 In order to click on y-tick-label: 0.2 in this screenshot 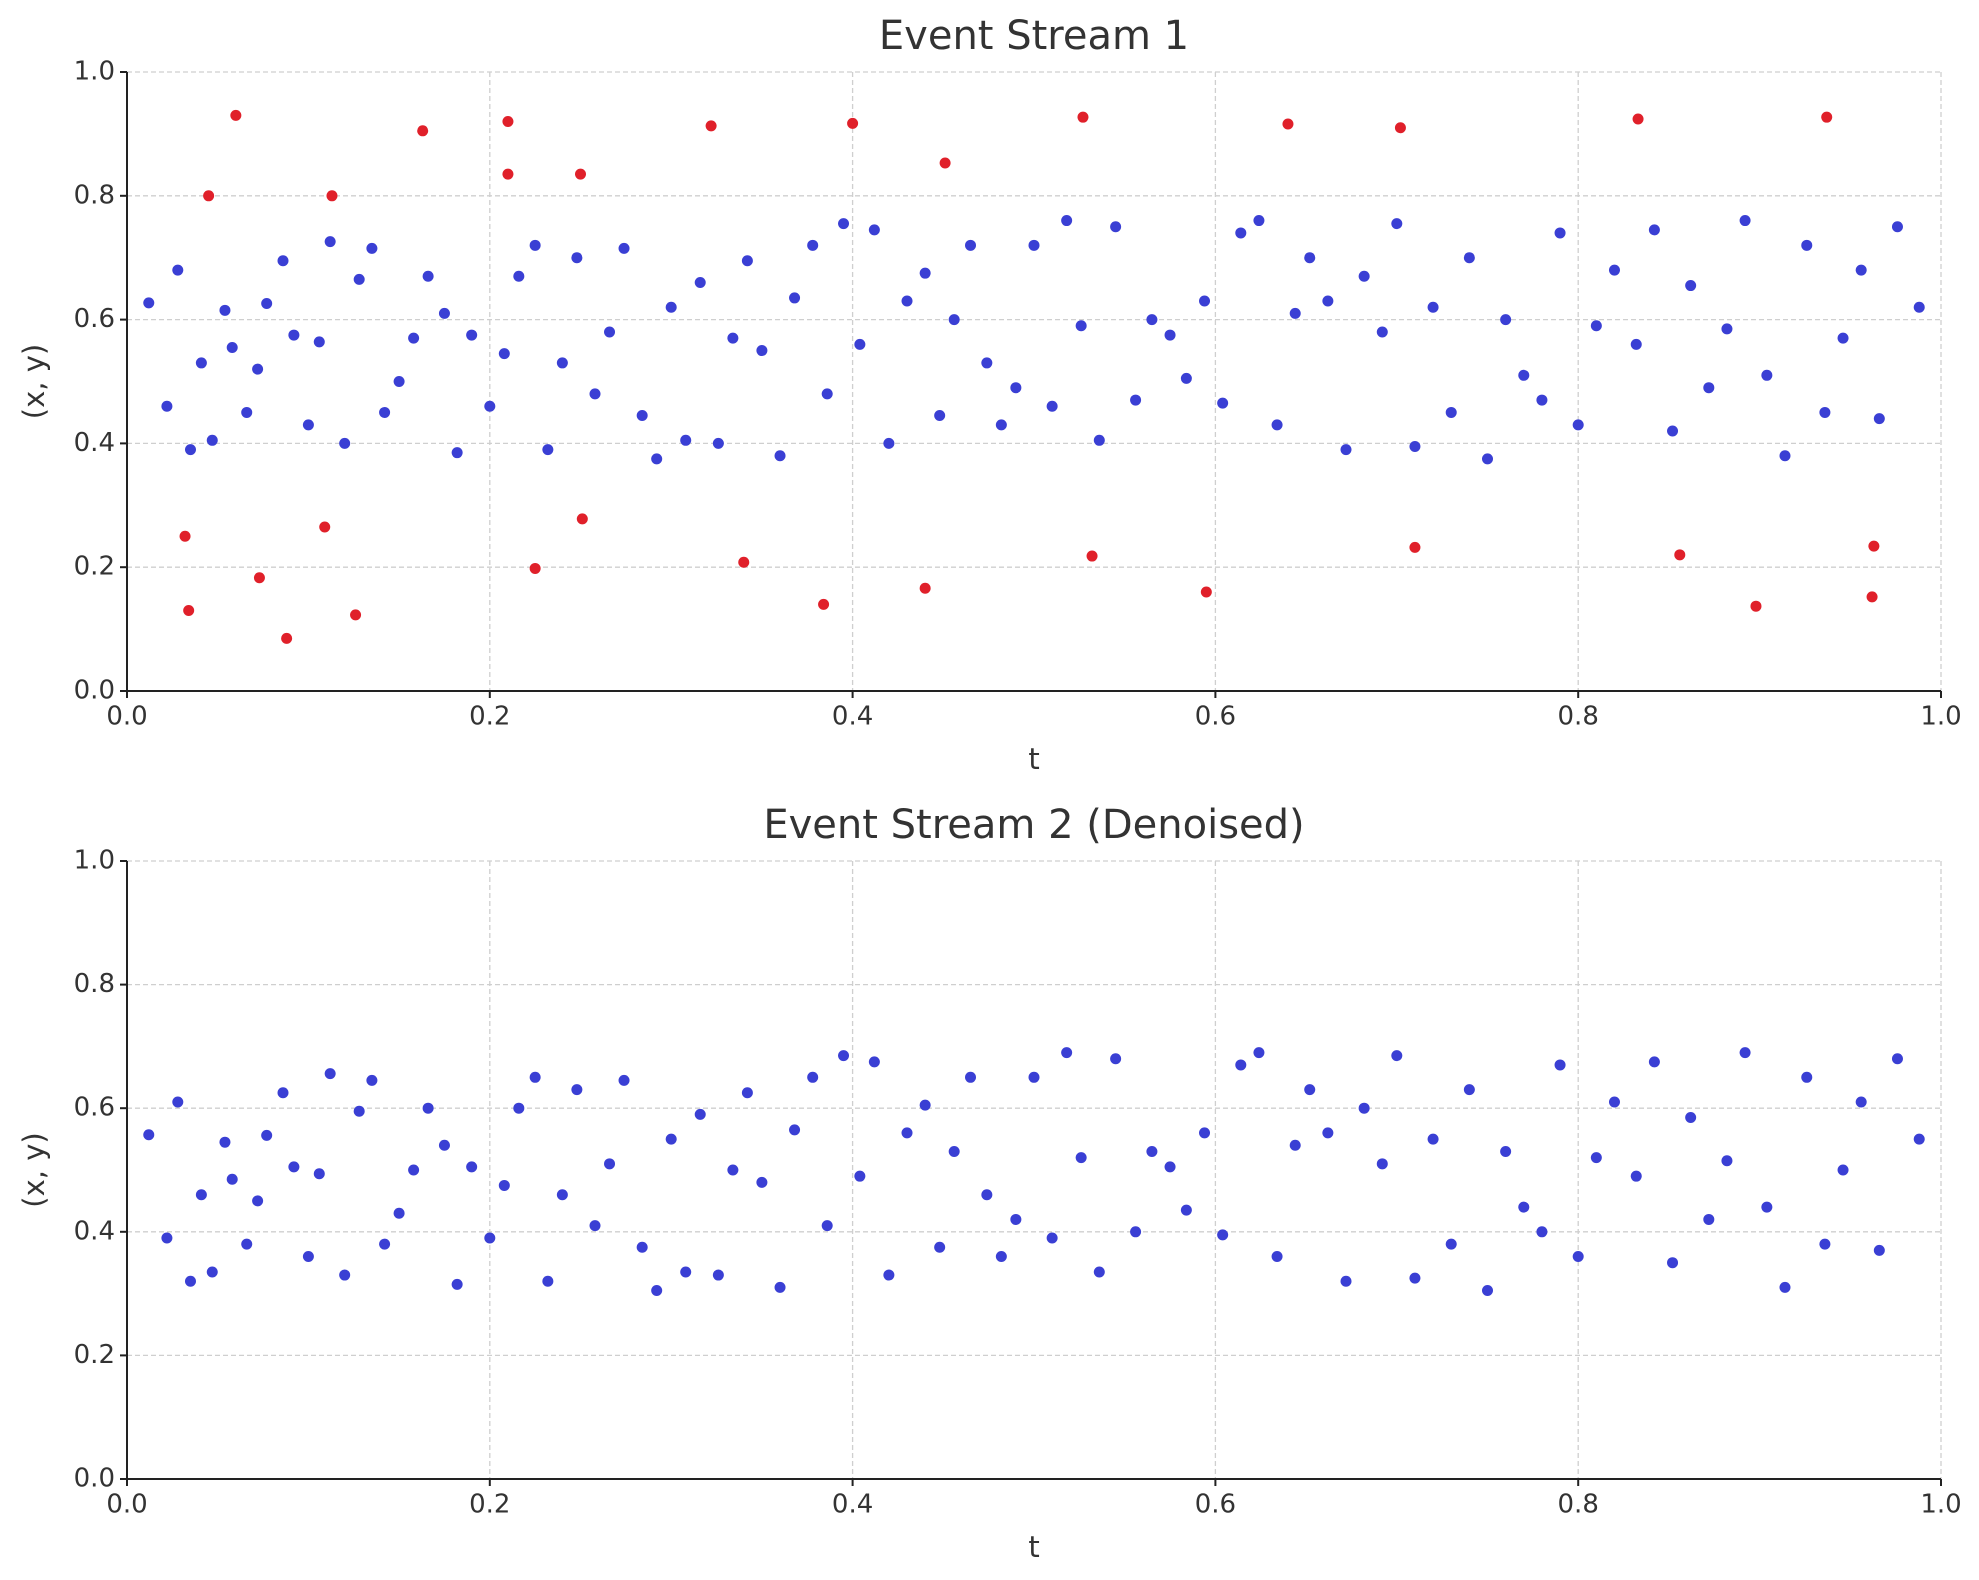, I will do `click(94, 567)`.